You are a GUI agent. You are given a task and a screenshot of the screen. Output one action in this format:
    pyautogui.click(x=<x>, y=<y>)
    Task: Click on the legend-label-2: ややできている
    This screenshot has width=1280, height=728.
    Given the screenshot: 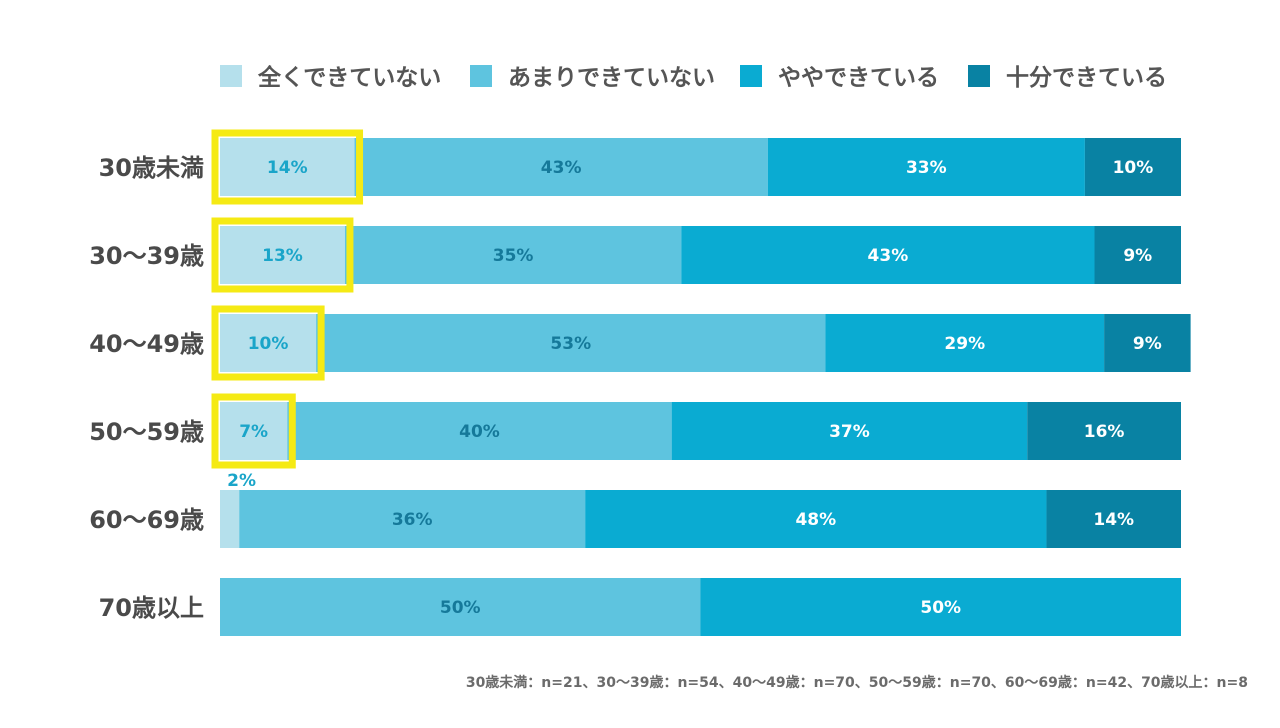 What is the action you would take?
    pyautogui.click(x=858, y=78)
    